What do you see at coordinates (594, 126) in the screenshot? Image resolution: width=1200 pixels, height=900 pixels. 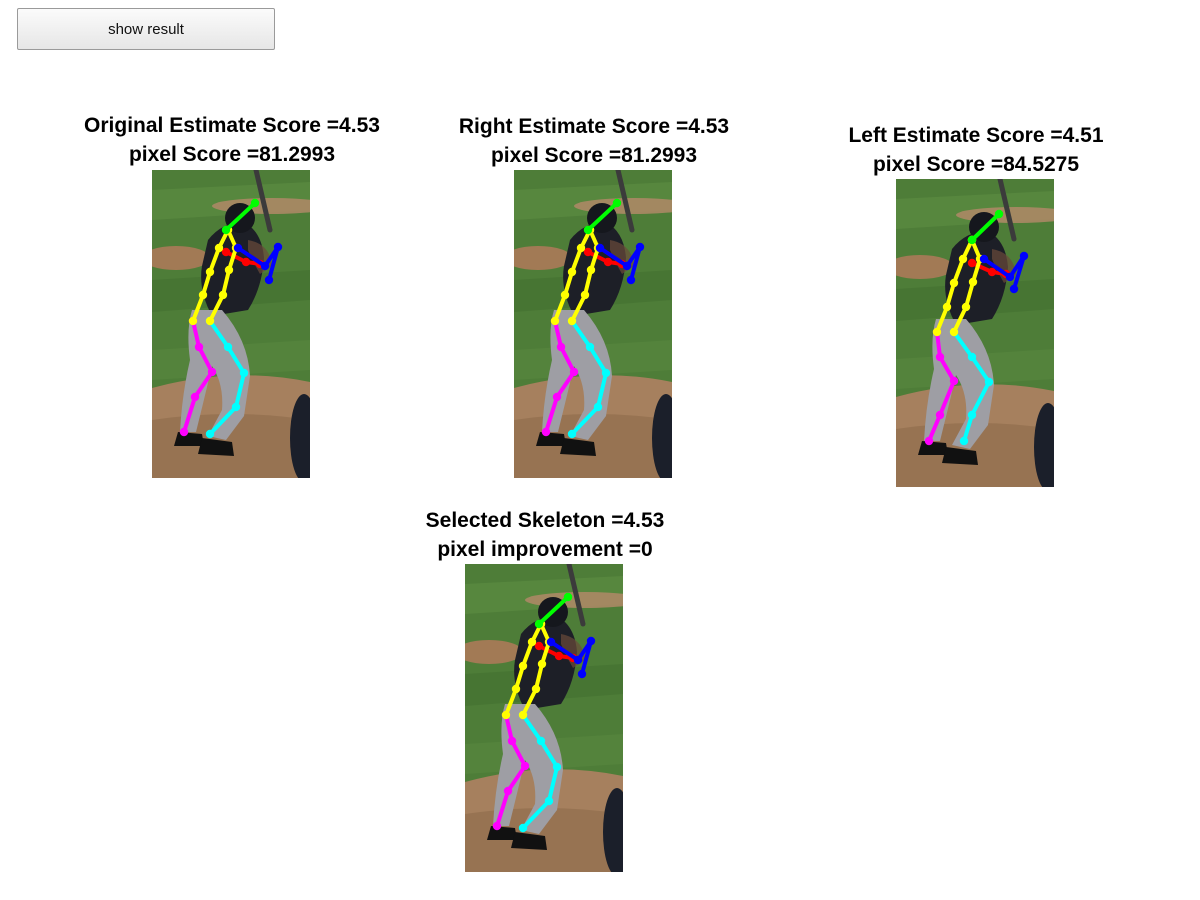 I see `right-score-label: Right Estimate Score =4.53` at bounding box center [594, 126].